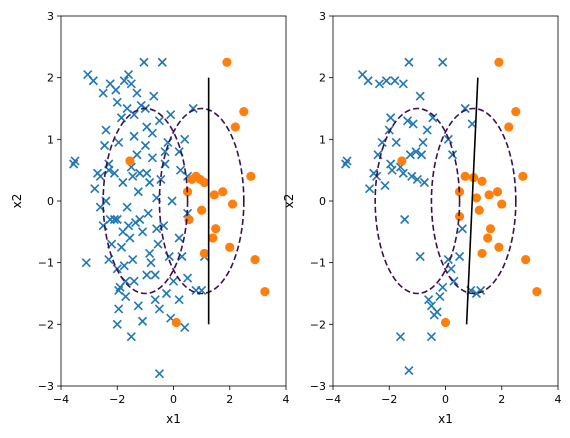 This screenshot has width=570, height=438. What do you see at coordinates (322, 78) in the screenshot?
I see `y-tick-label: 2` at bounding box center [322, 78].